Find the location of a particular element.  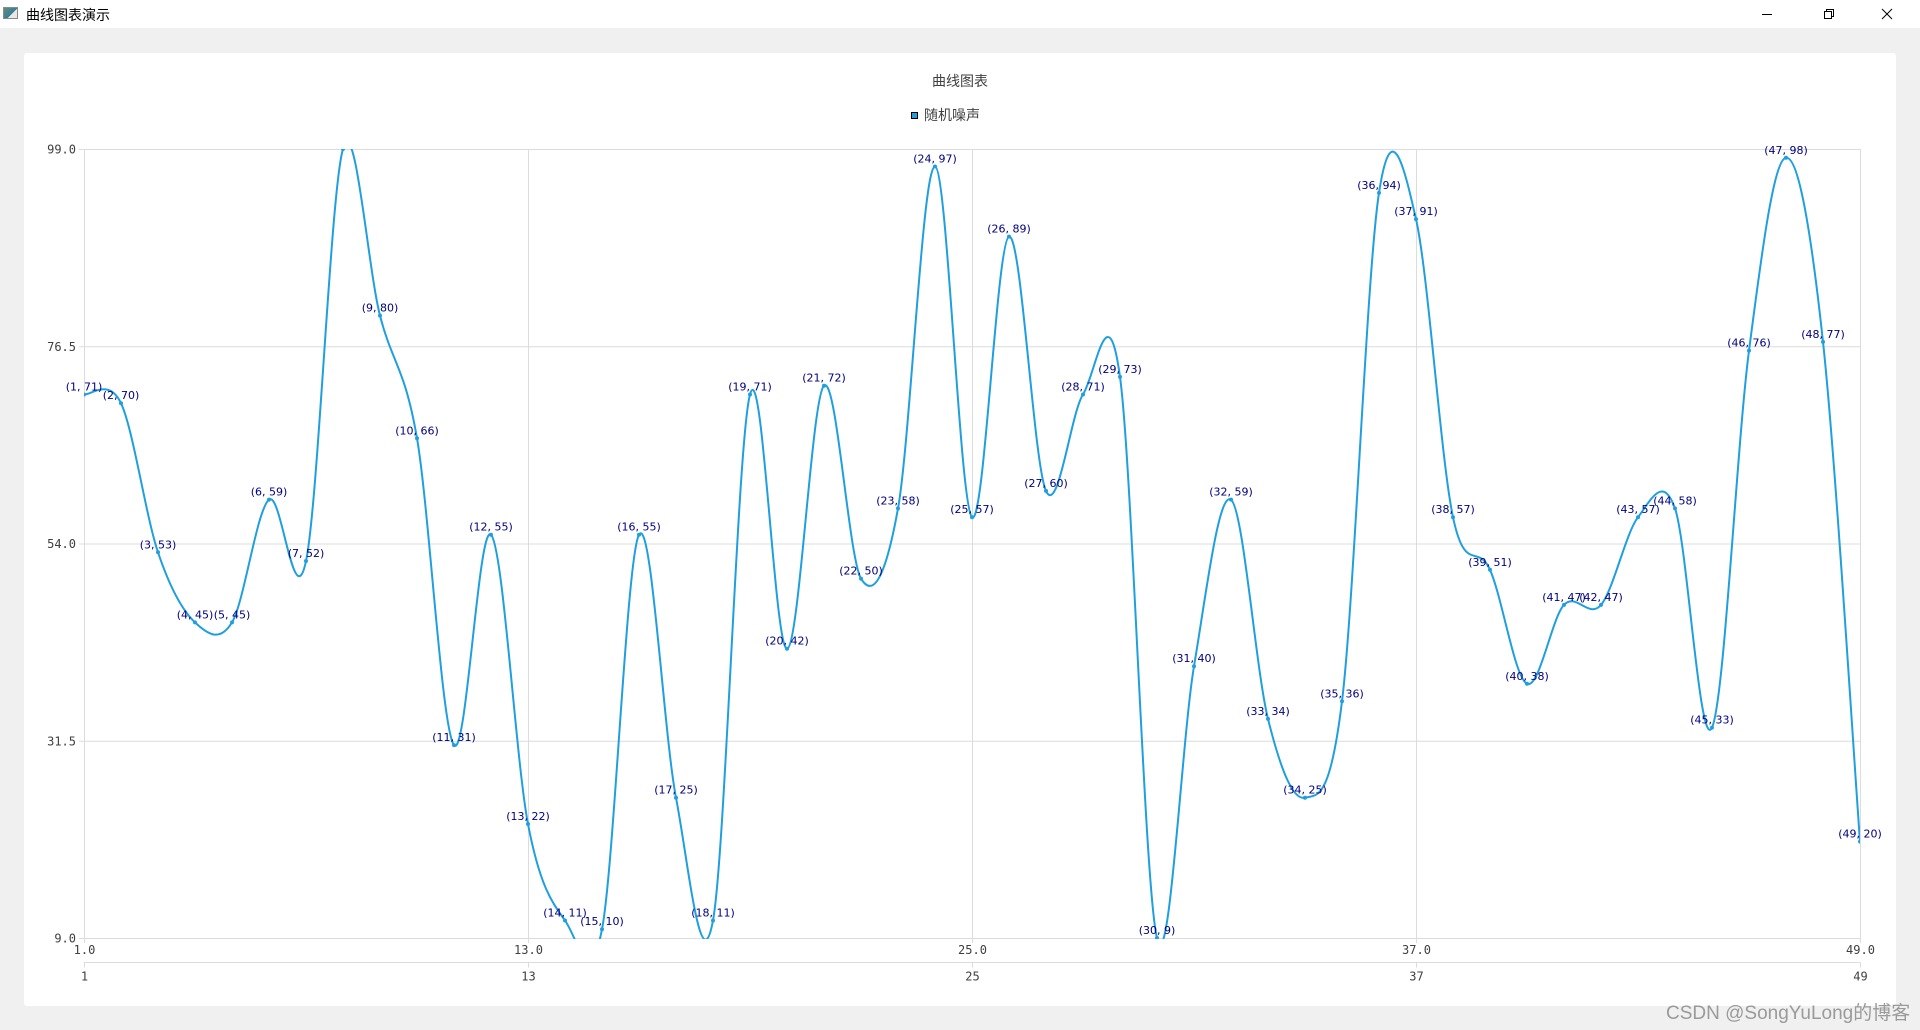

watermark: CSDN @SongYuLong的博客 is located at coordinates (1788, 1013).